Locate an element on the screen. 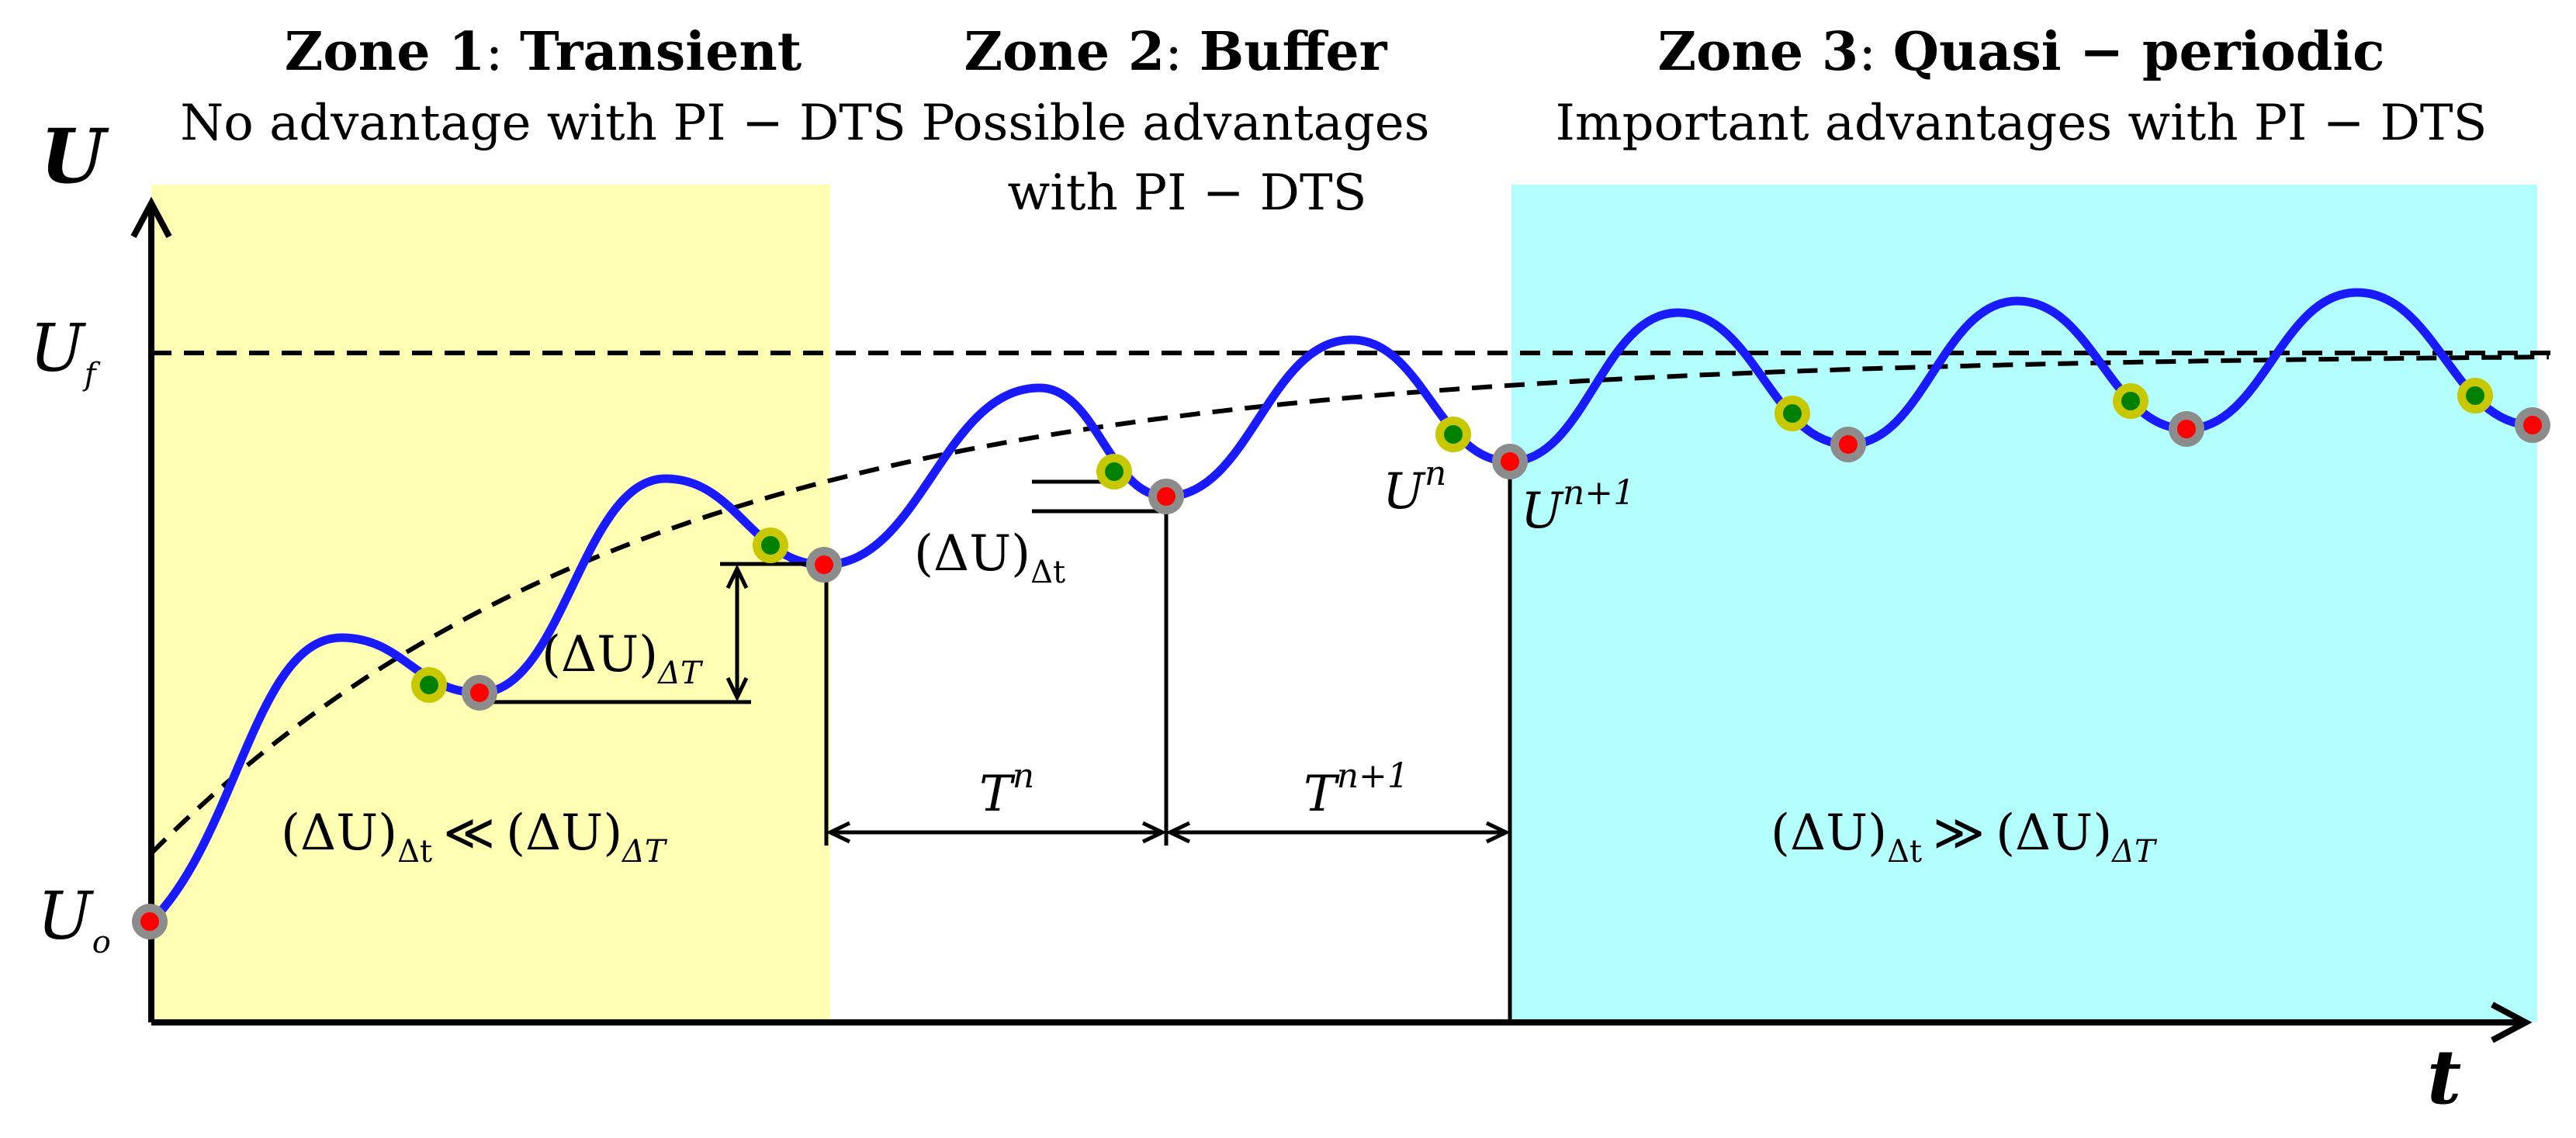 Image resolution: width=2576 pixels, height=1138 pixels. Tn-arrowhead-left is located at coordinates (838, 832).